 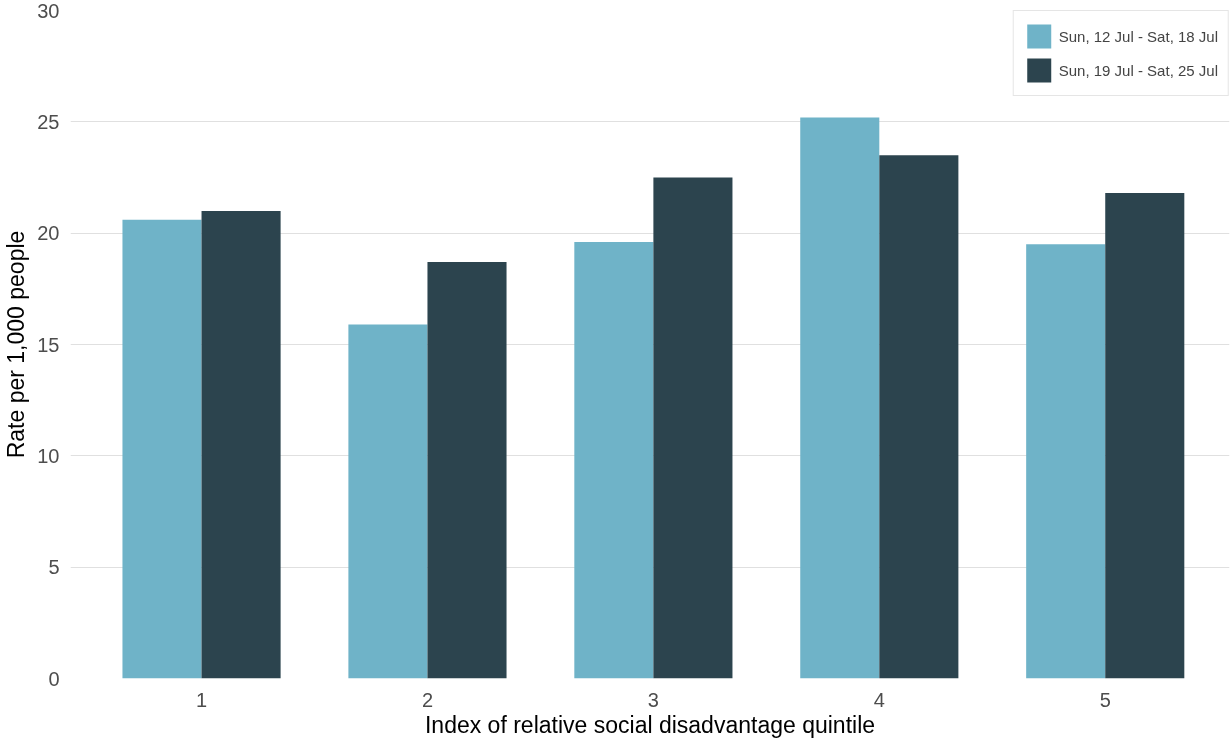 What do you see at coordinates (650, 724) in the screenshot?
I see `x-axis-title: Index of relative social disadvantage quintile` at bounding box center [650, 724].